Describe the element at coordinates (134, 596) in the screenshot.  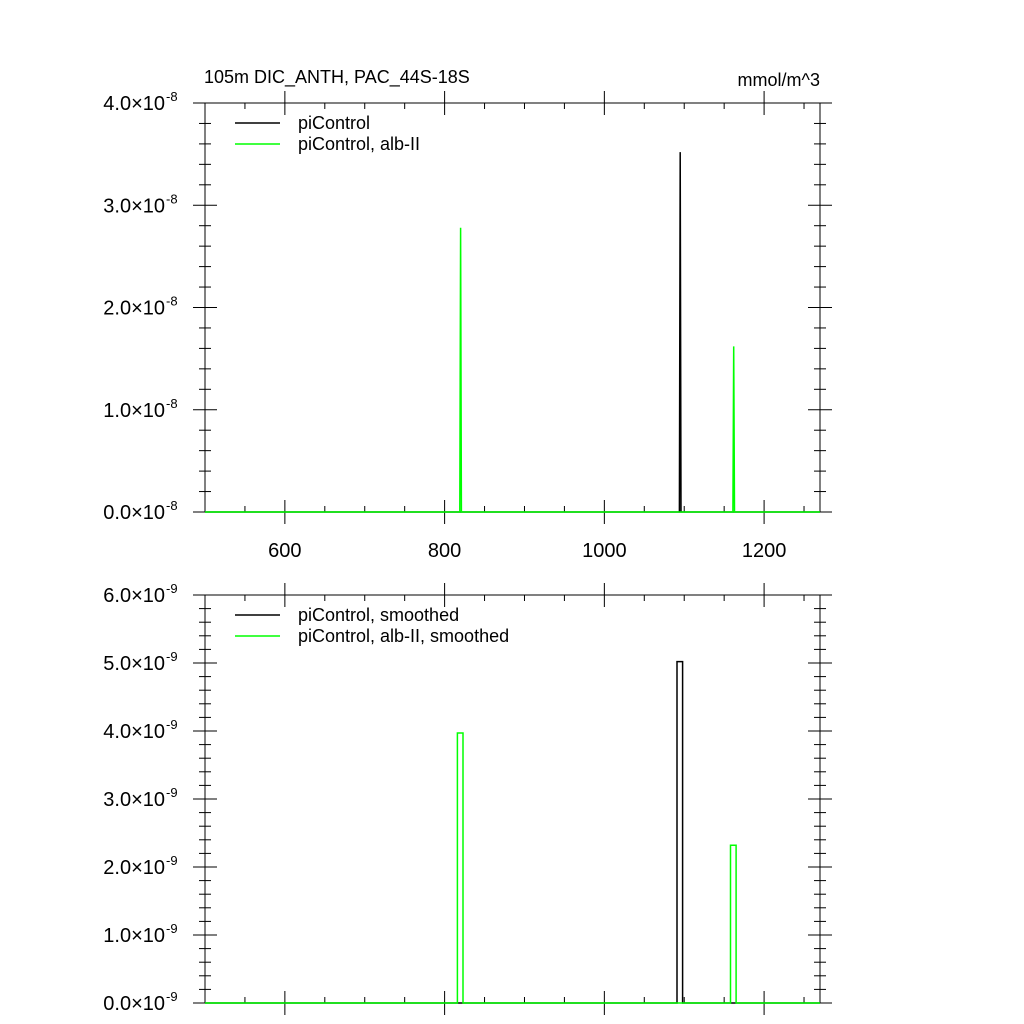
I see `y-tick-label: 6.0×10` at that location.